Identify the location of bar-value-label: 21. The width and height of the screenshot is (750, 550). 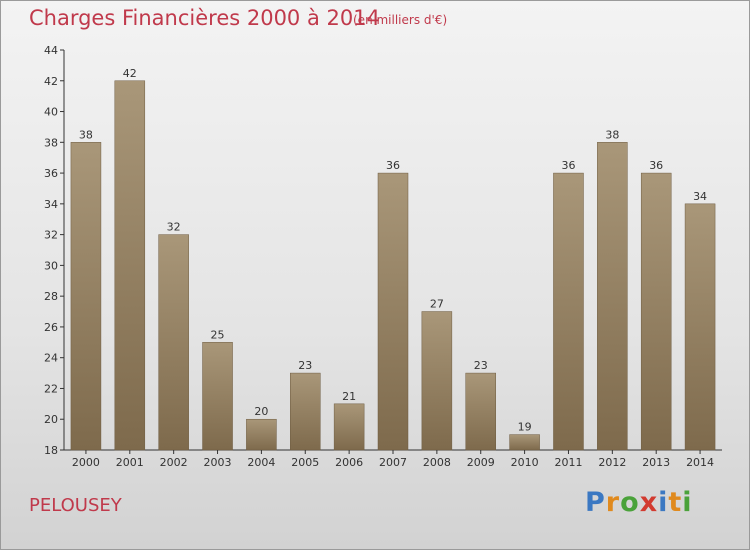
(349, 396).